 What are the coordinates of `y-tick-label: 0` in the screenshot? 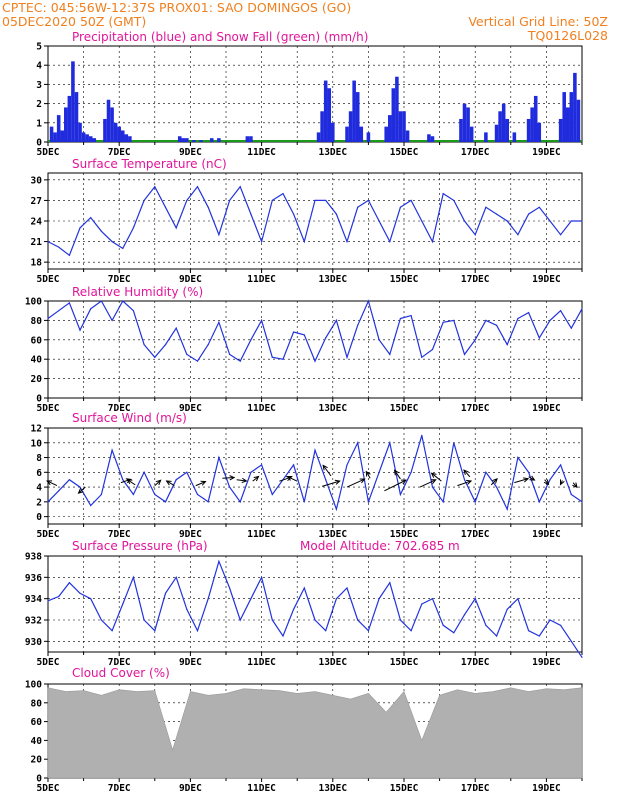 It's located at (39, 517).